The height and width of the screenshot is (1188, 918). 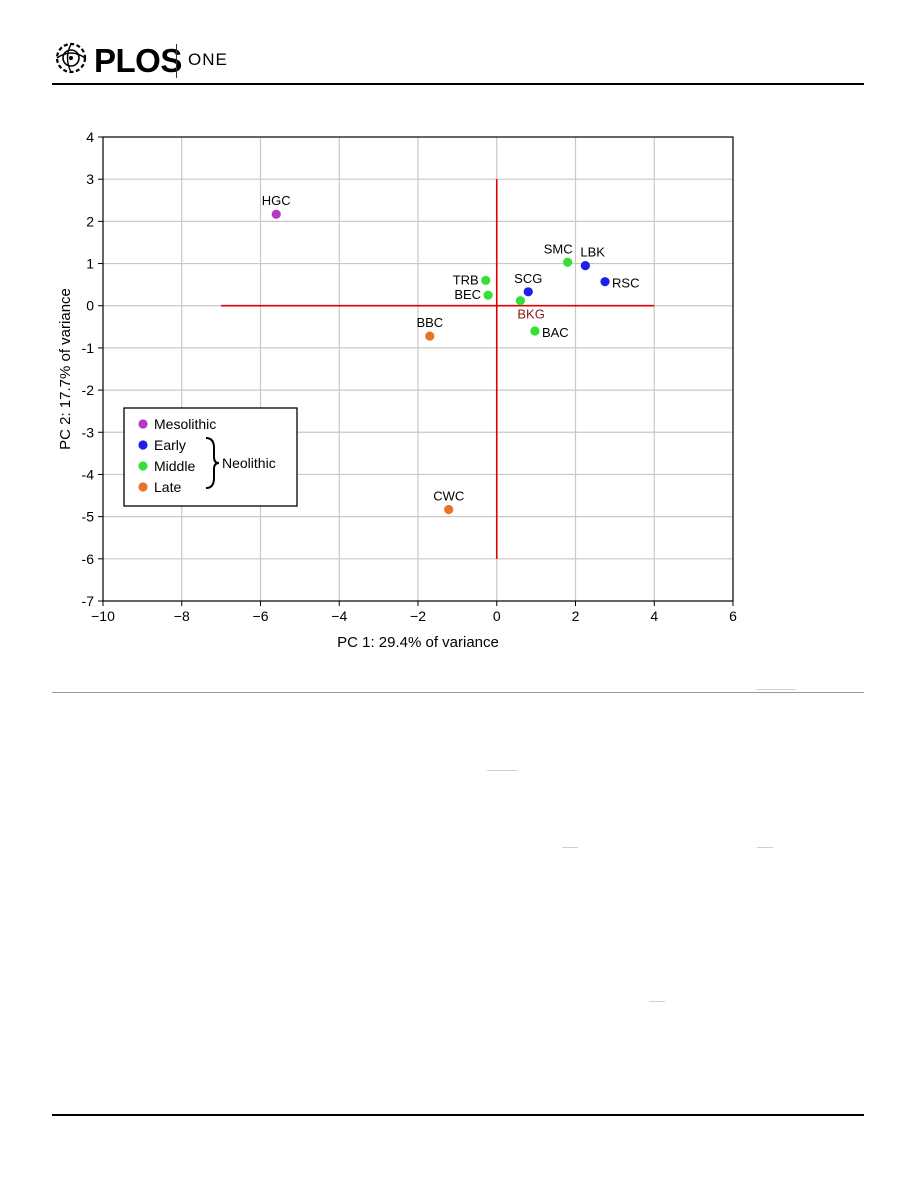 I want to click on x-tick-label: −10, so click(x=103, y=616).